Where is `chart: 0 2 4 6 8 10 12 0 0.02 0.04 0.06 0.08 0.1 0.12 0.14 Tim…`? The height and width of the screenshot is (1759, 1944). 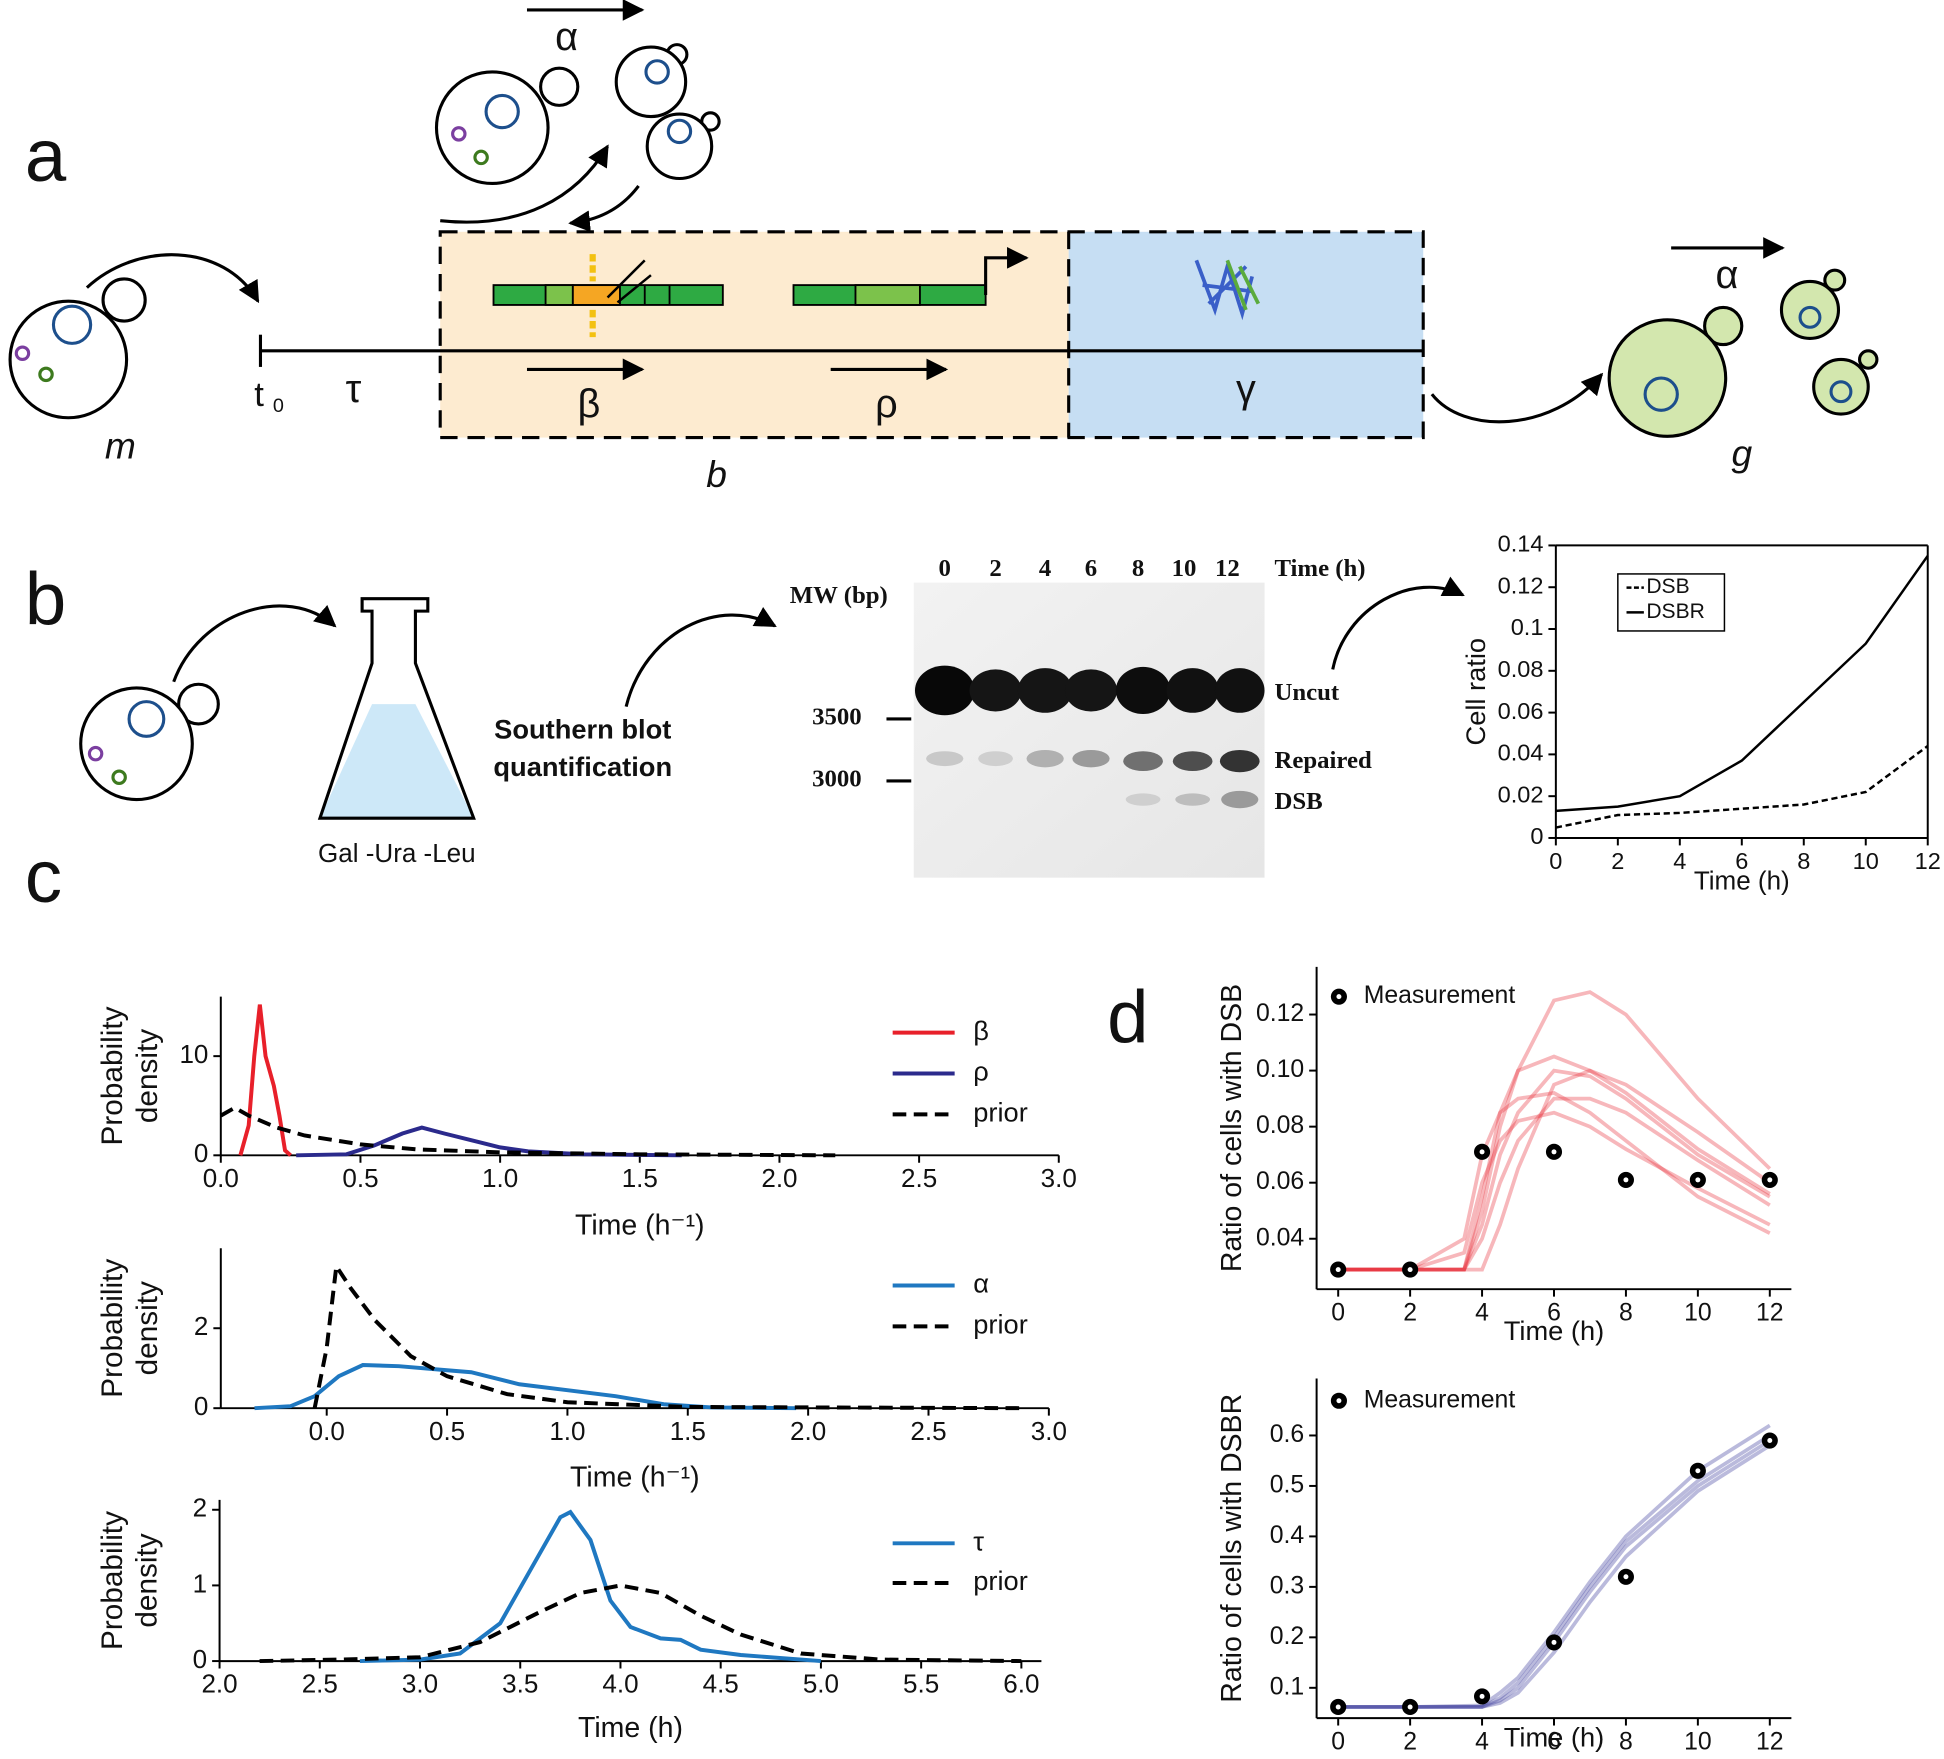
chart: 0 2 4 6 8 10 12 0 0.02 0.04 0.06 0.08 0.1 0.12 0.14 Tim… is located at coordinates (1700, 713).